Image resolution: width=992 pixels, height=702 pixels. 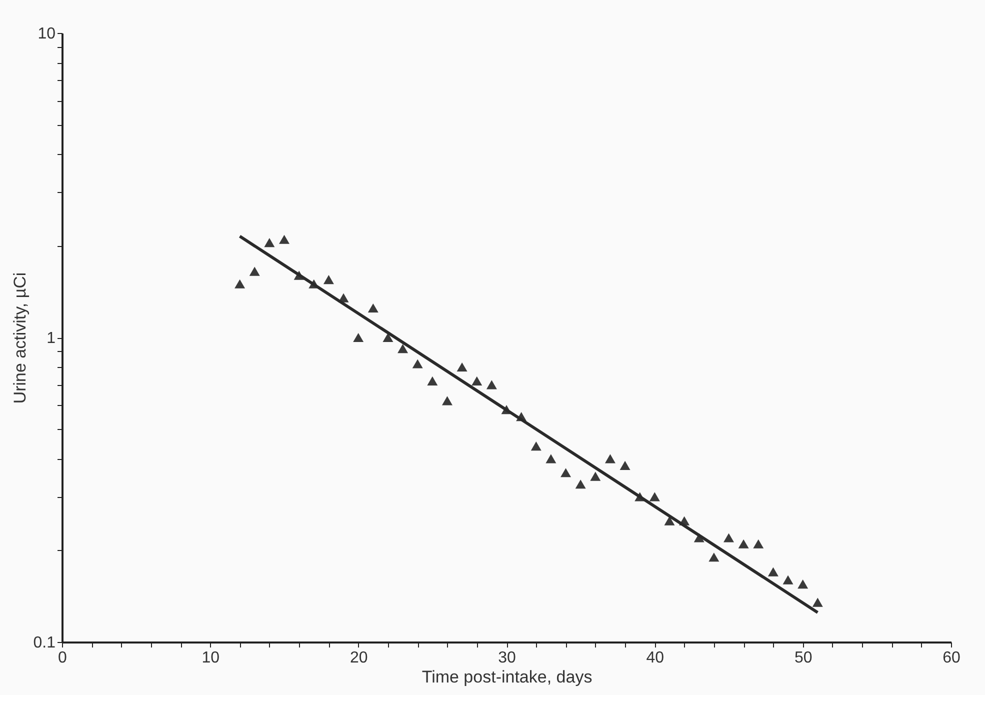 I want to click on y-axis-title: Urine activity, µCi, so click(x=20, y=338).